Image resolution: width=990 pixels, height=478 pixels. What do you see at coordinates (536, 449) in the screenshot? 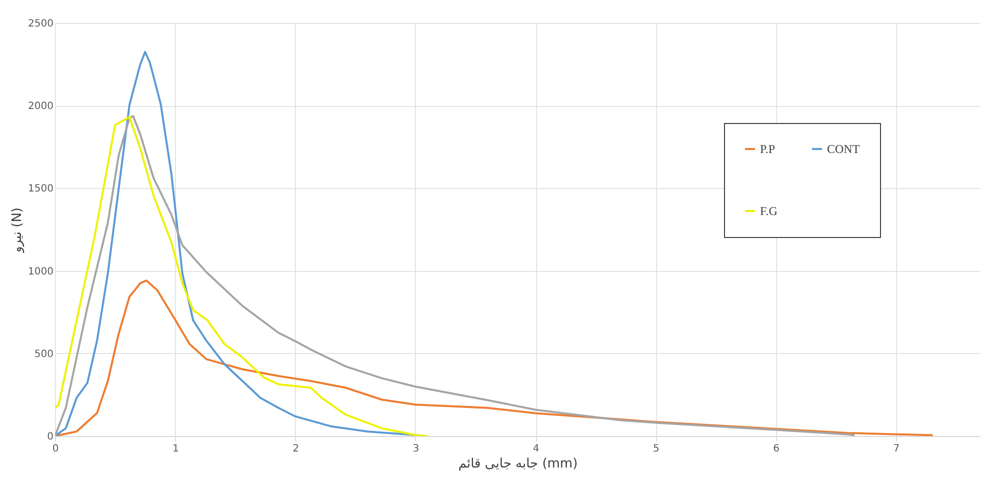
I see `x-tick-label: 4` at bounding box center [536, 449].